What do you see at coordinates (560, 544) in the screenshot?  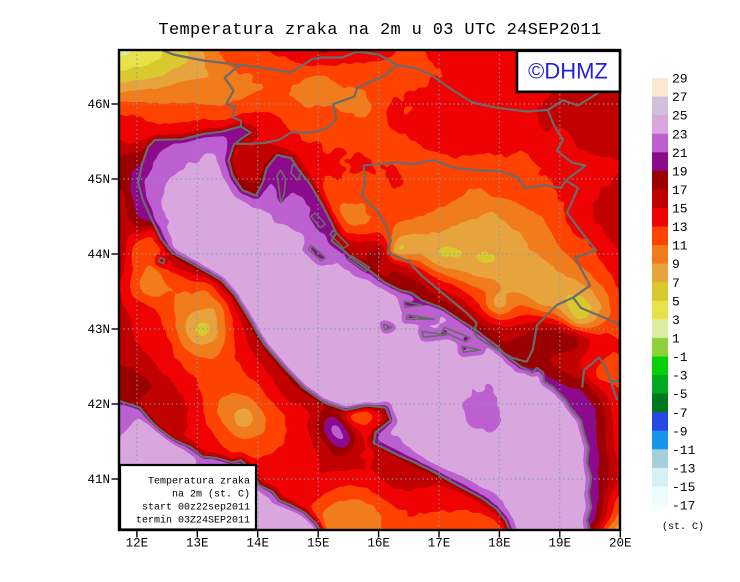 I see `svg-text: 19E` at bounding box center [560, 544].